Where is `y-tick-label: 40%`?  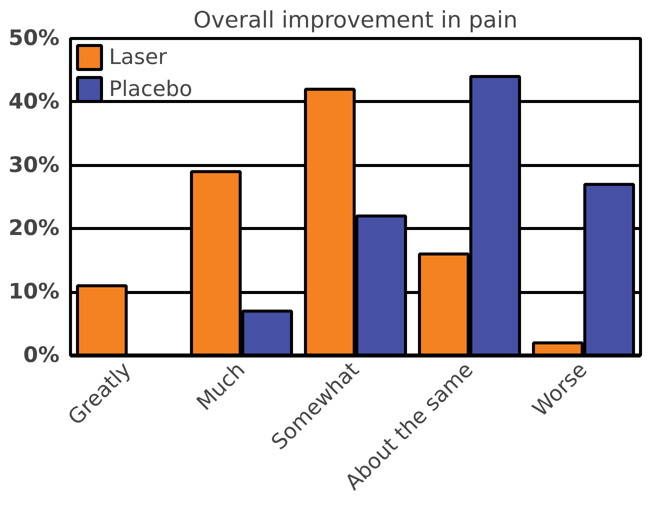
y-tick-label: 40% is located at coordinates (34, 101).